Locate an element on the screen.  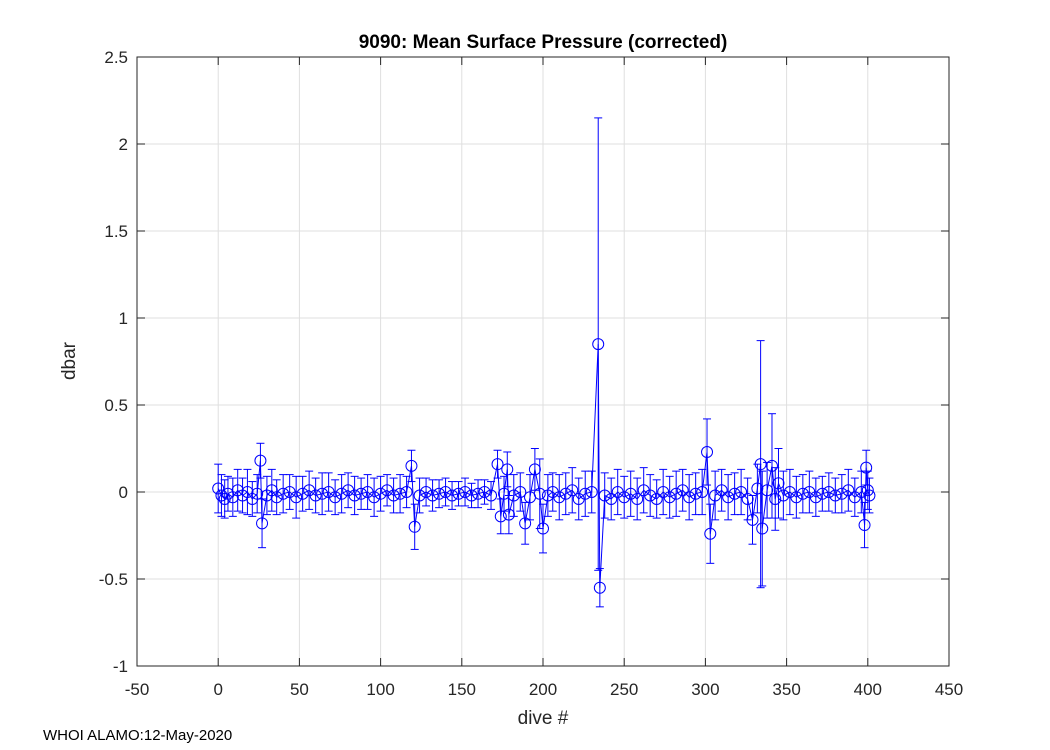
x-tick-label: 150 is located at coordinates (462, 689).